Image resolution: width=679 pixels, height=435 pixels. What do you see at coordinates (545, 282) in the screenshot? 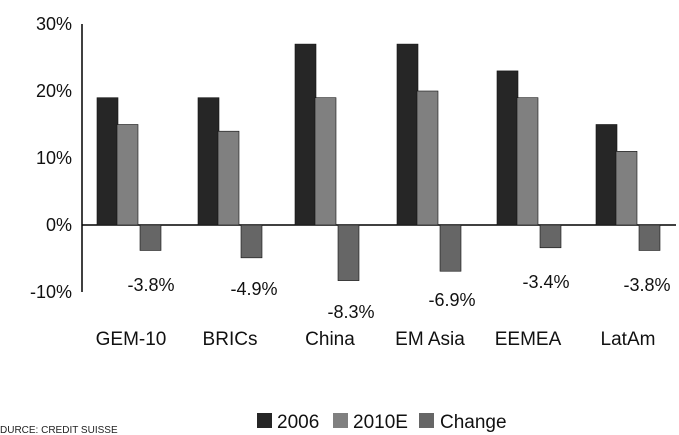
I see `change-data-label: -3.4%` at bounding box center [545, 282].